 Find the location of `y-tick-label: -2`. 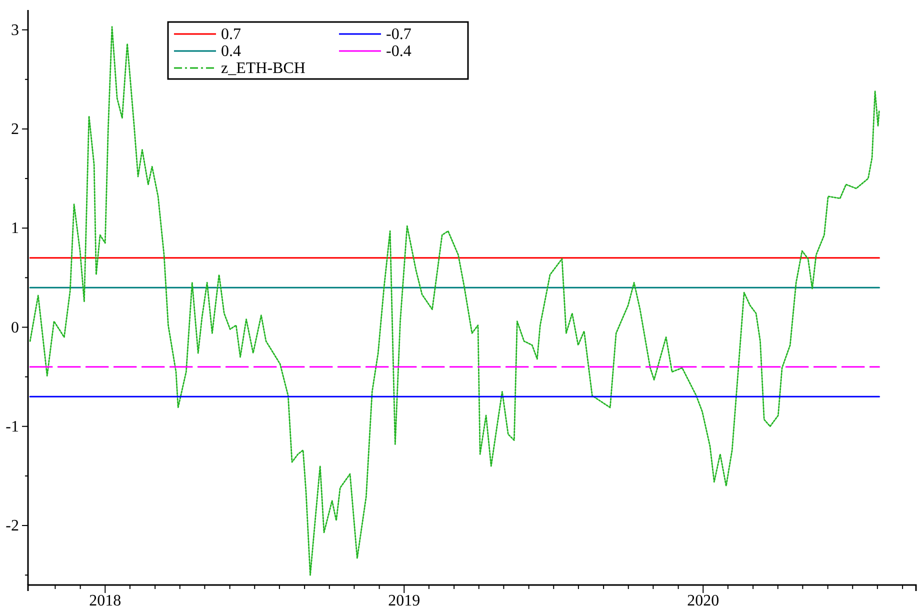

y-tick-label: -2 is located at coordinates (12, 526).